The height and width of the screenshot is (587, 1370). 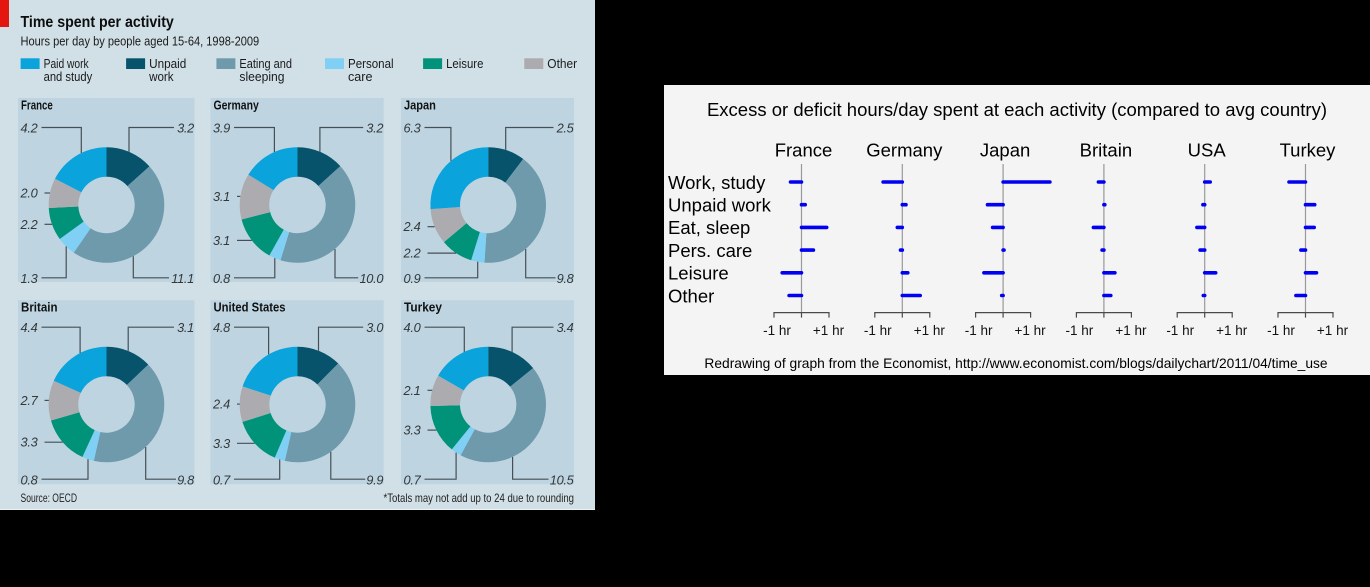 I want to click on svg-text: Unpaid work, so click(x=720, y=205).